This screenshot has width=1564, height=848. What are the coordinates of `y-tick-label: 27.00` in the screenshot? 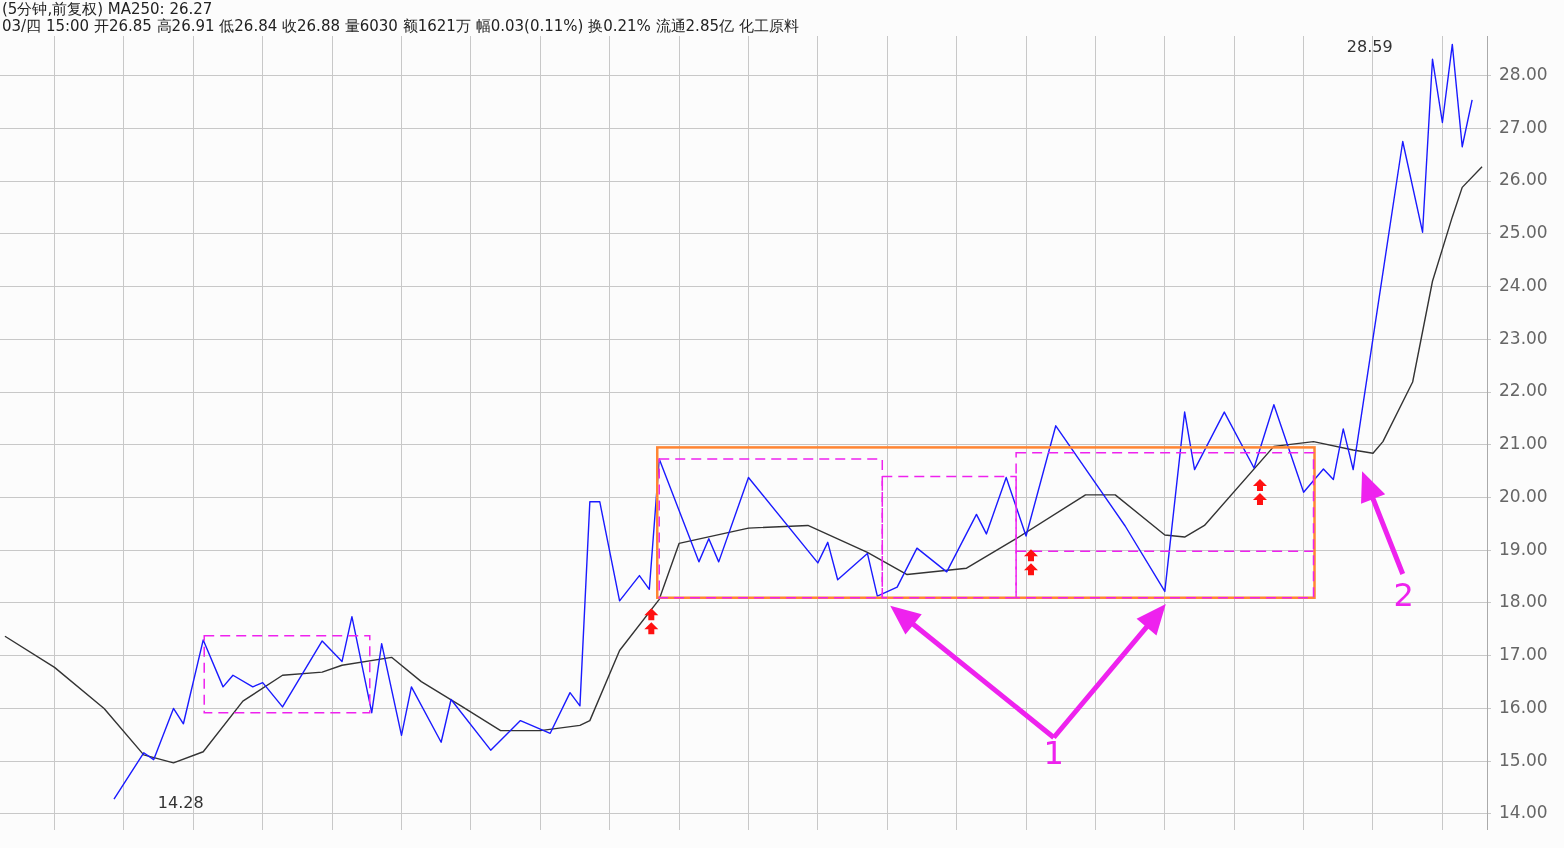 It's located at (1523, 126).